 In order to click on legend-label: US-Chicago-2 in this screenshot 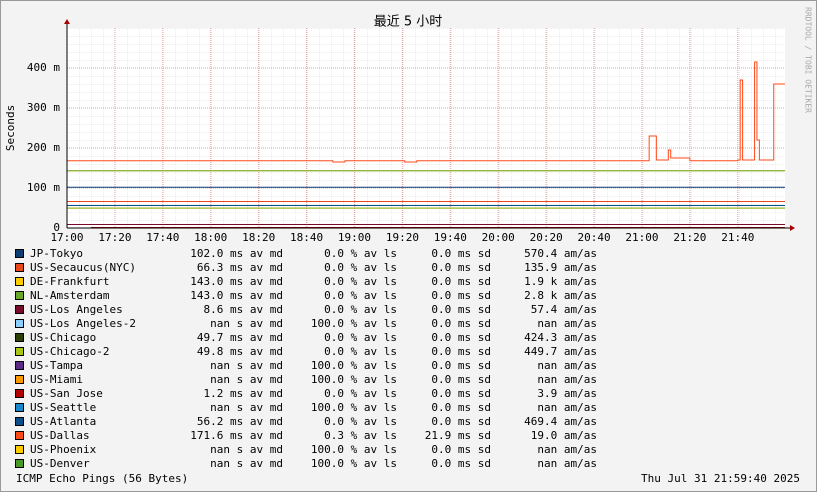, I will do `click(69, 351)`.